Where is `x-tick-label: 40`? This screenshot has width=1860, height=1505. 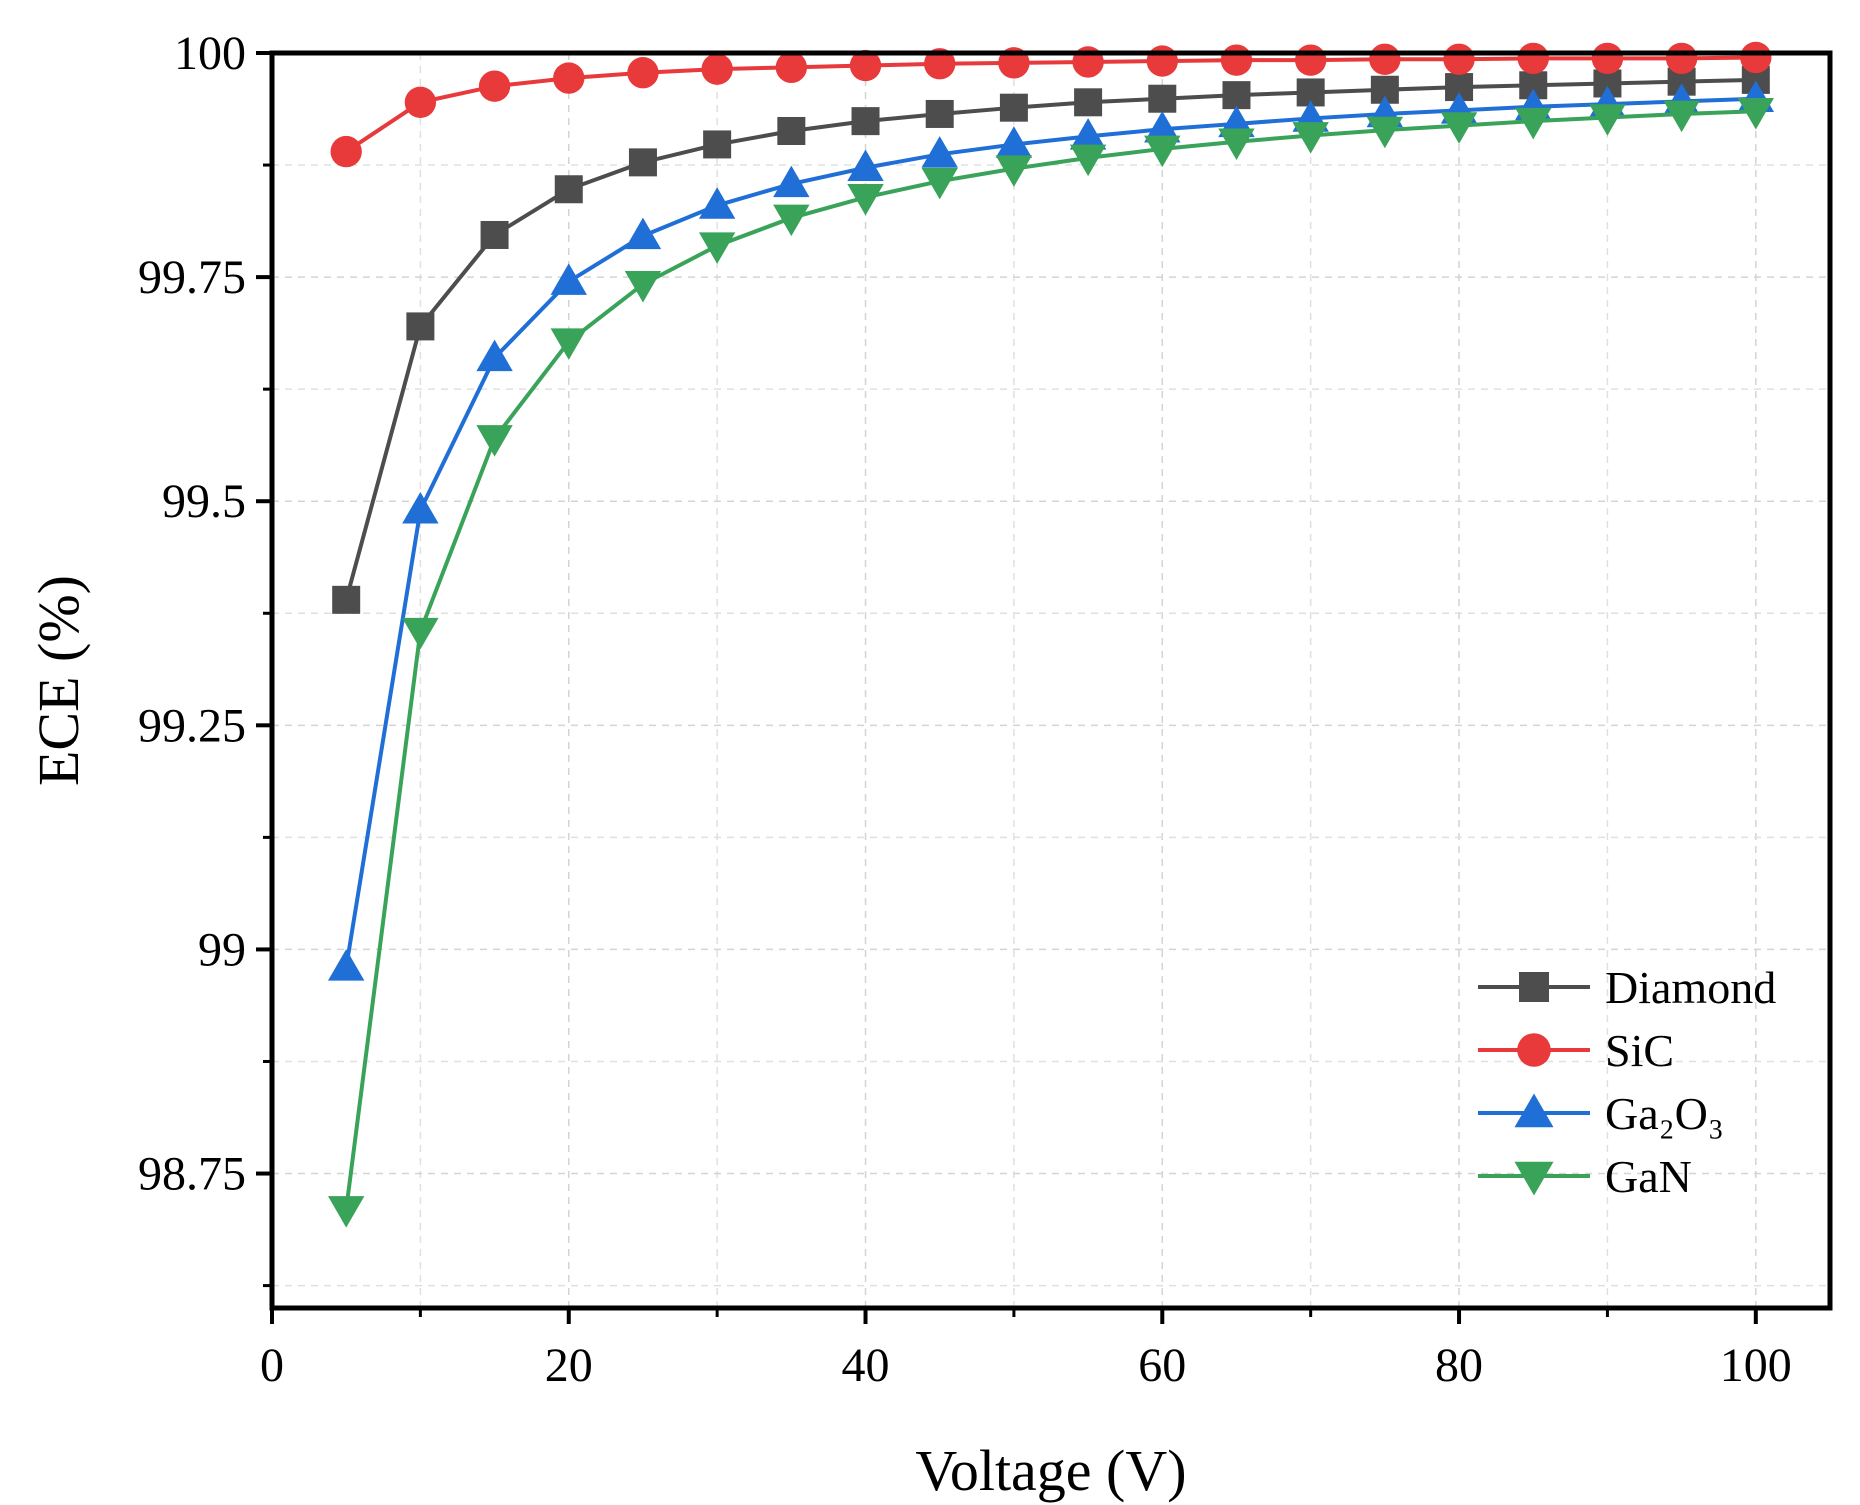 x-tick-label: 40 is located at coordinates (866, 1365).